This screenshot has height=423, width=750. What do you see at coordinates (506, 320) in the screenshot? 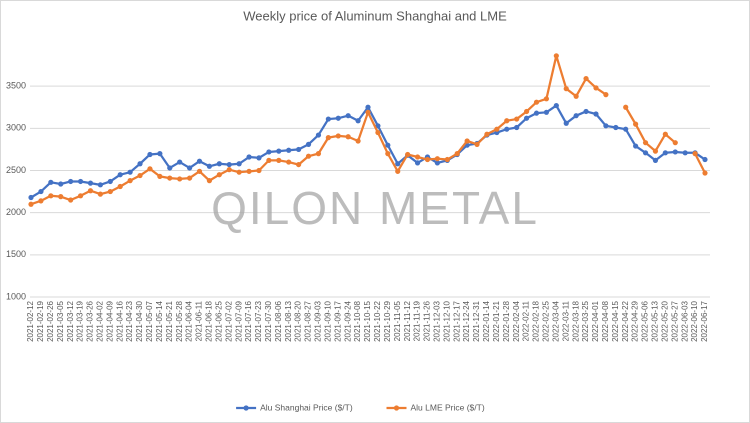
I see `x-tick-label: 2022-01-28` at bounding box center [506, 320].